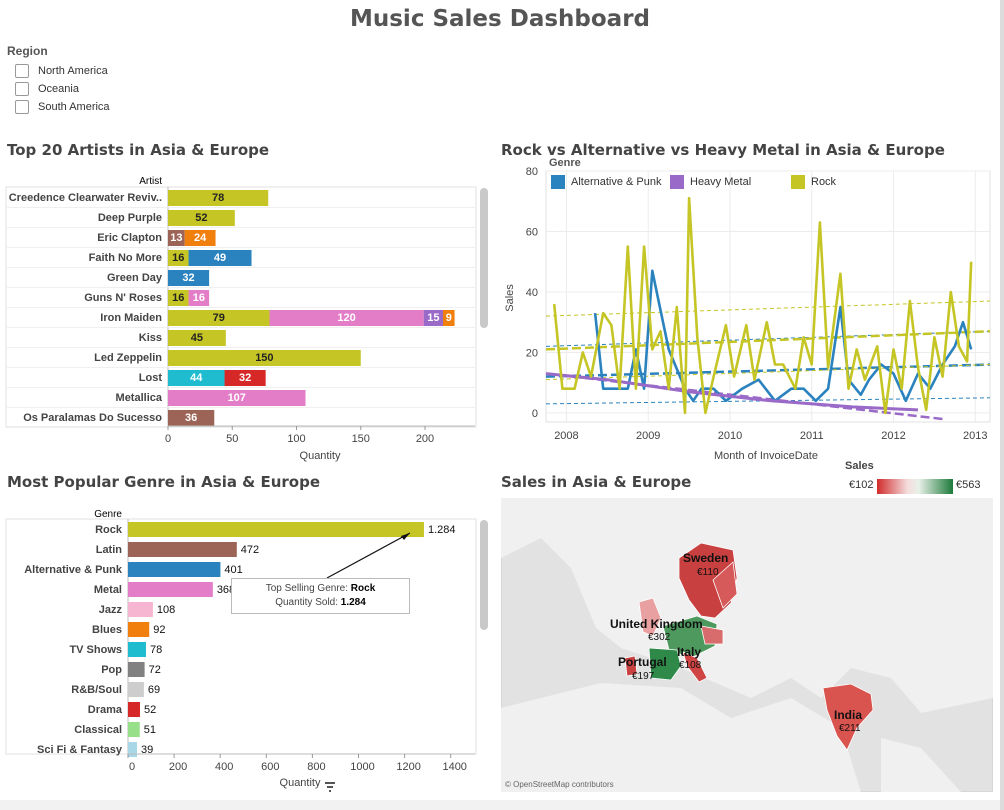 The image size is (1004, 810). What do you see at coordinates (442, 530) in the screenshot?
I see `genre-bar-value: 1.284` at bounding box center [442, 530].